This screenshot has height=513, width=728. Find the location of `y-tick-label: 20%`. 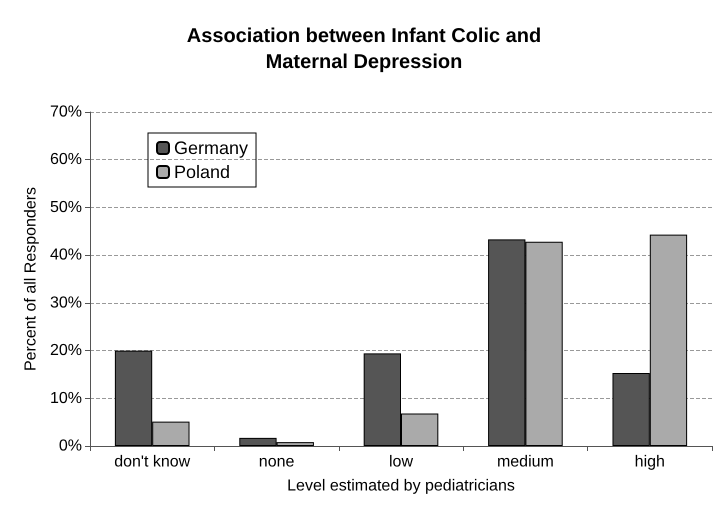

y-tick-label: 20% is located at coordinates (66, 351).